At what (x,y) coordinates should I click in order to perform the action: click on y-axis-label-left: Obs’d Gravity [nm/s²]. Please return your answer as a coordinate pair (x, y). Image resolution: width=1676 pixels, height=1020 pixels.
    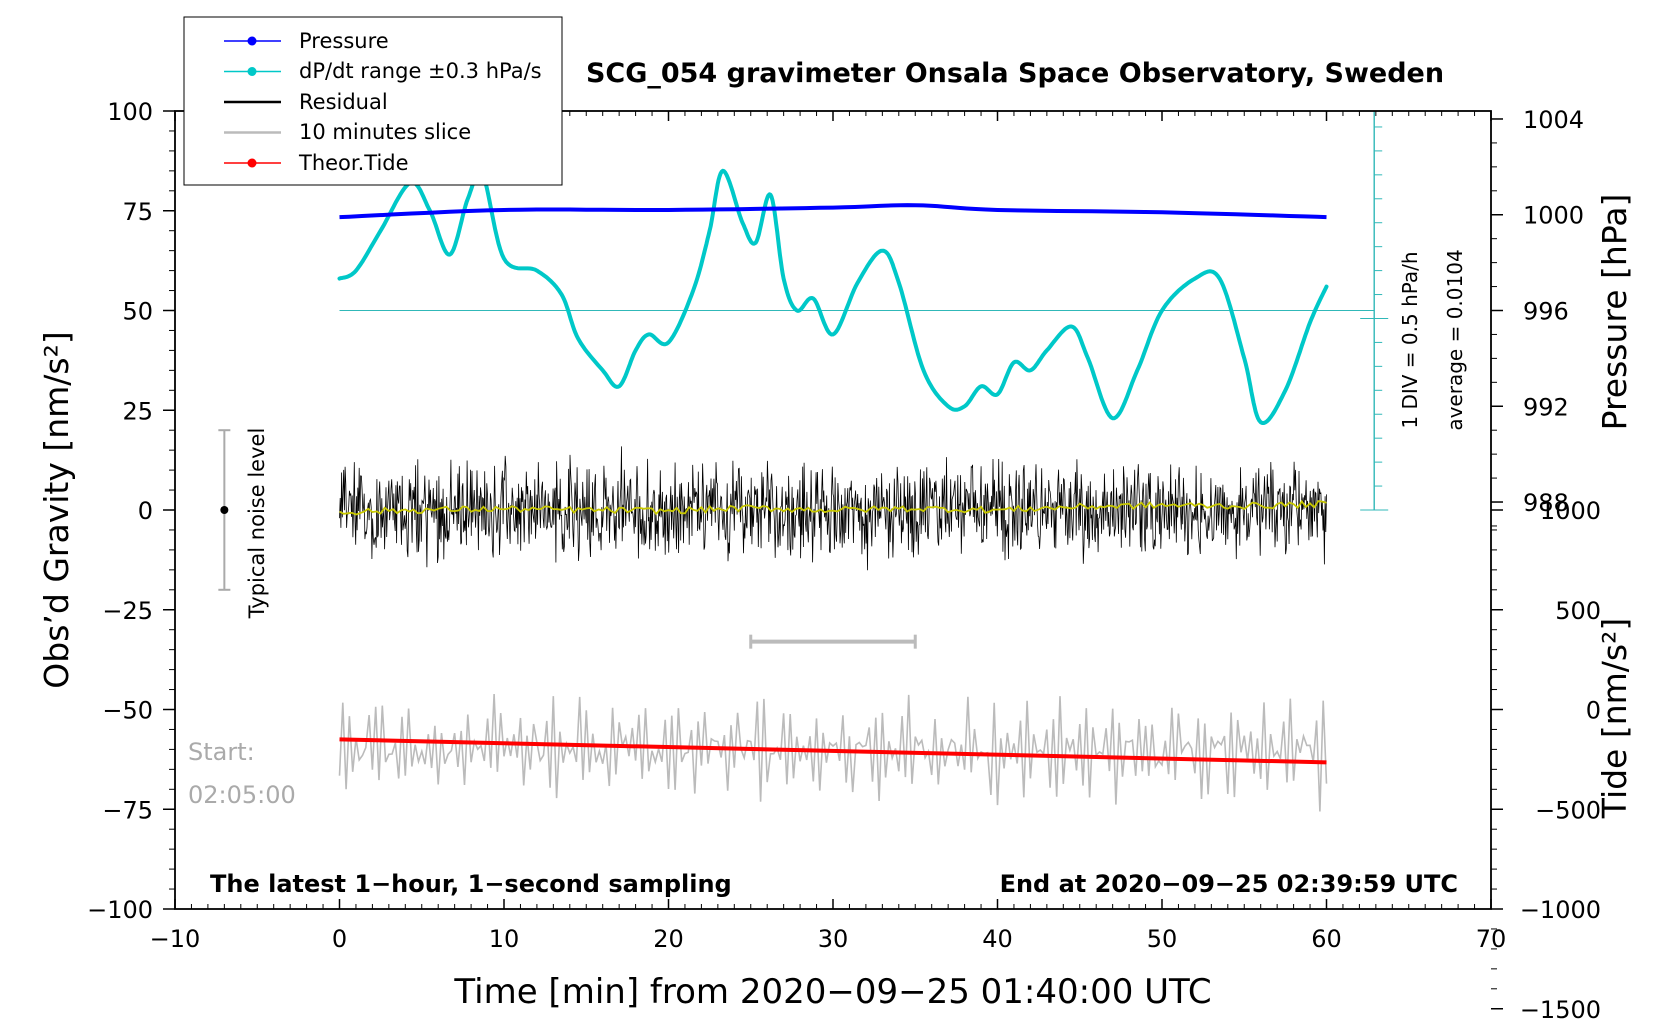
    Looking at the image, I should click on (56, 509).